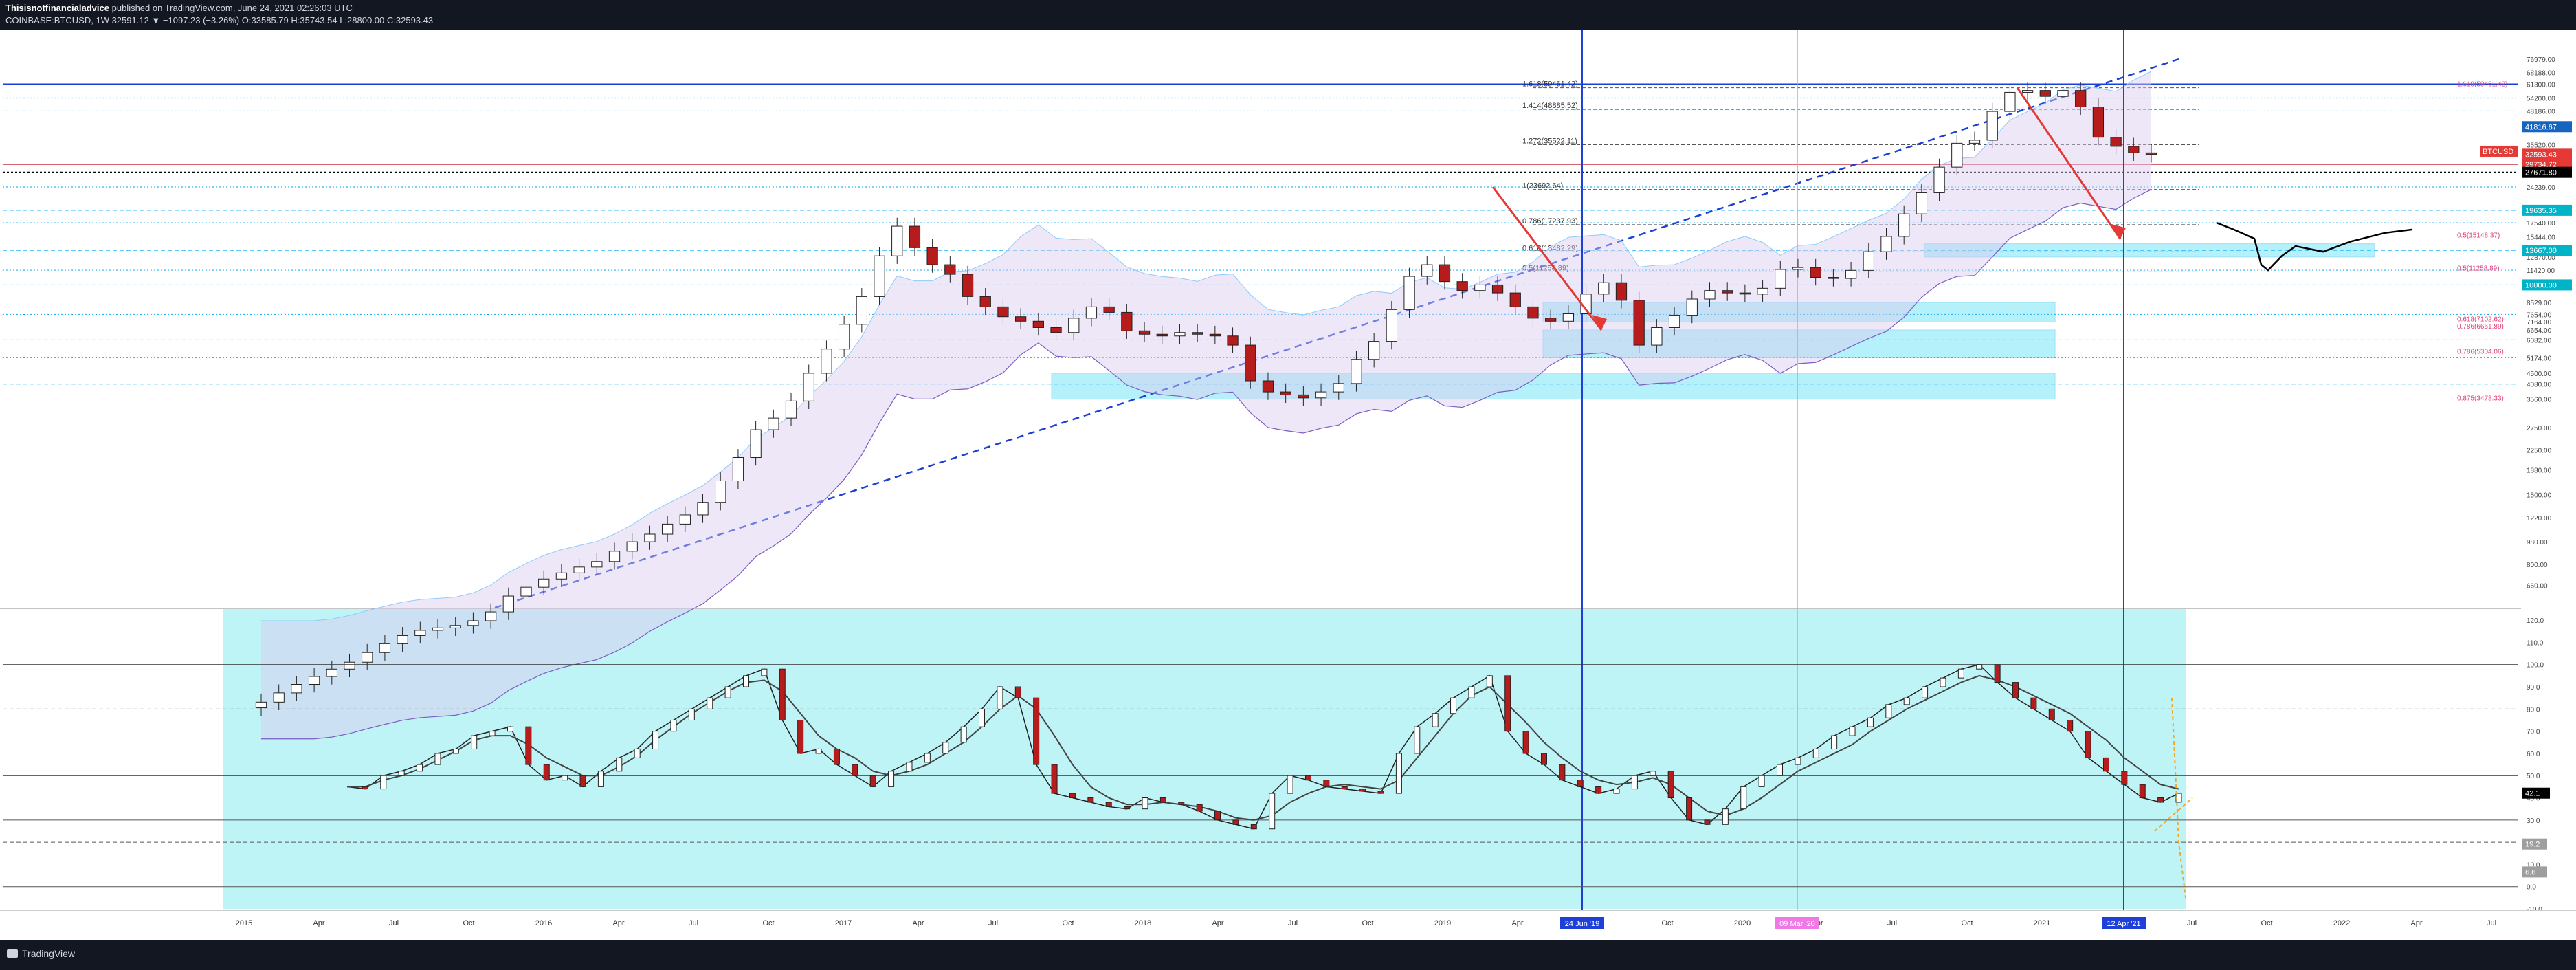  I want to click on rsi-tick-label: 90.0, so click(2533, 688).